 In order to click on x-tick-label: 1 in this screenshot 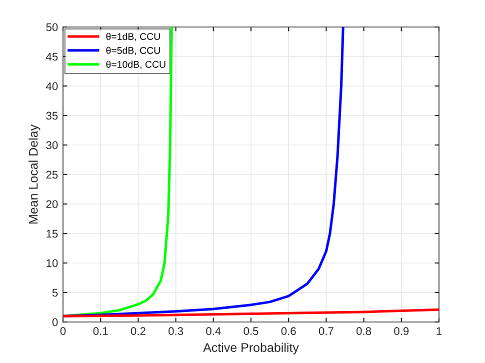, I will do `click(439, 331)`.